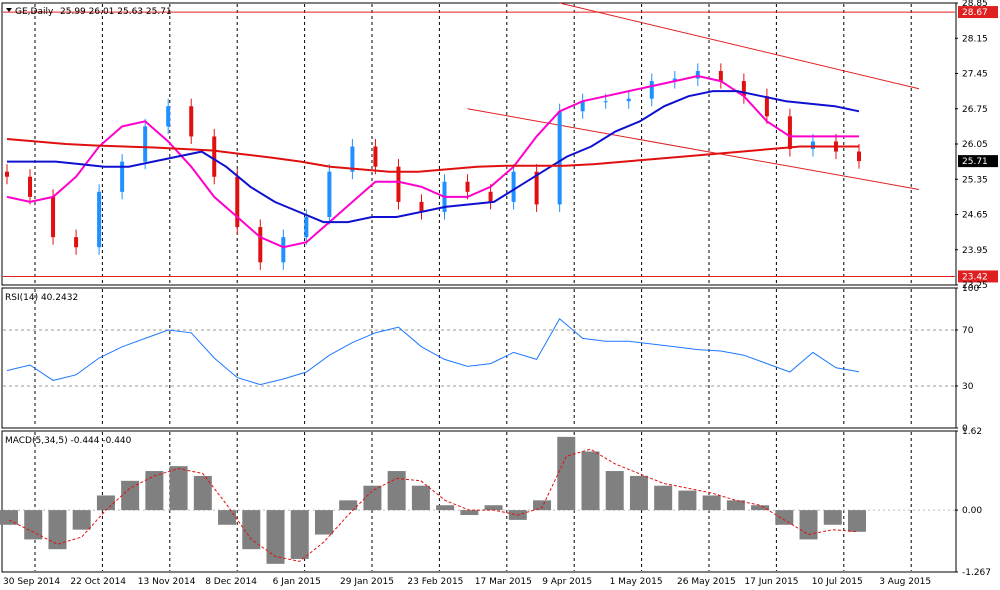 The height and width of the screenshot is (590, 1000). I want to click on x-tick-label: 23 Feb 2015, so click(435, 582).